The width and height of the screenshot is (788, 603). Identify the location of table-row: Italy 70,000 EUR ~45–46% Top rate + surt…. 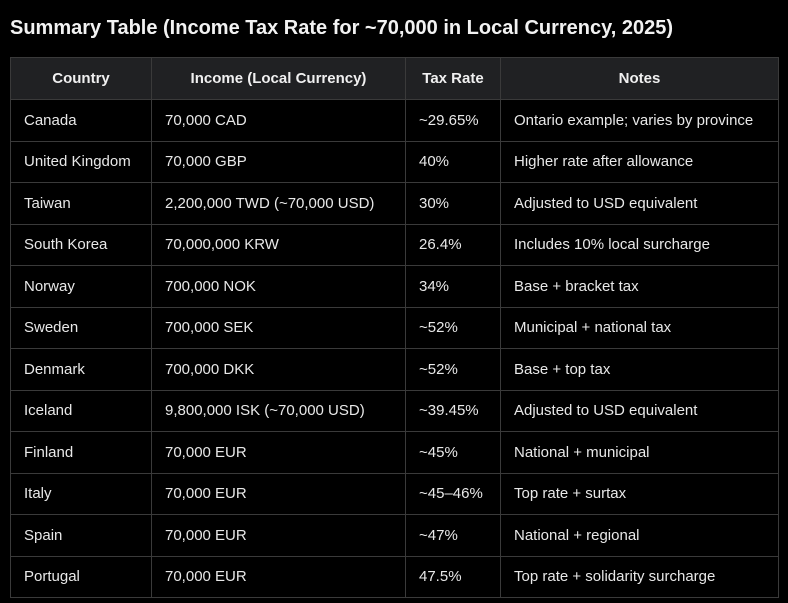
(394, 493).